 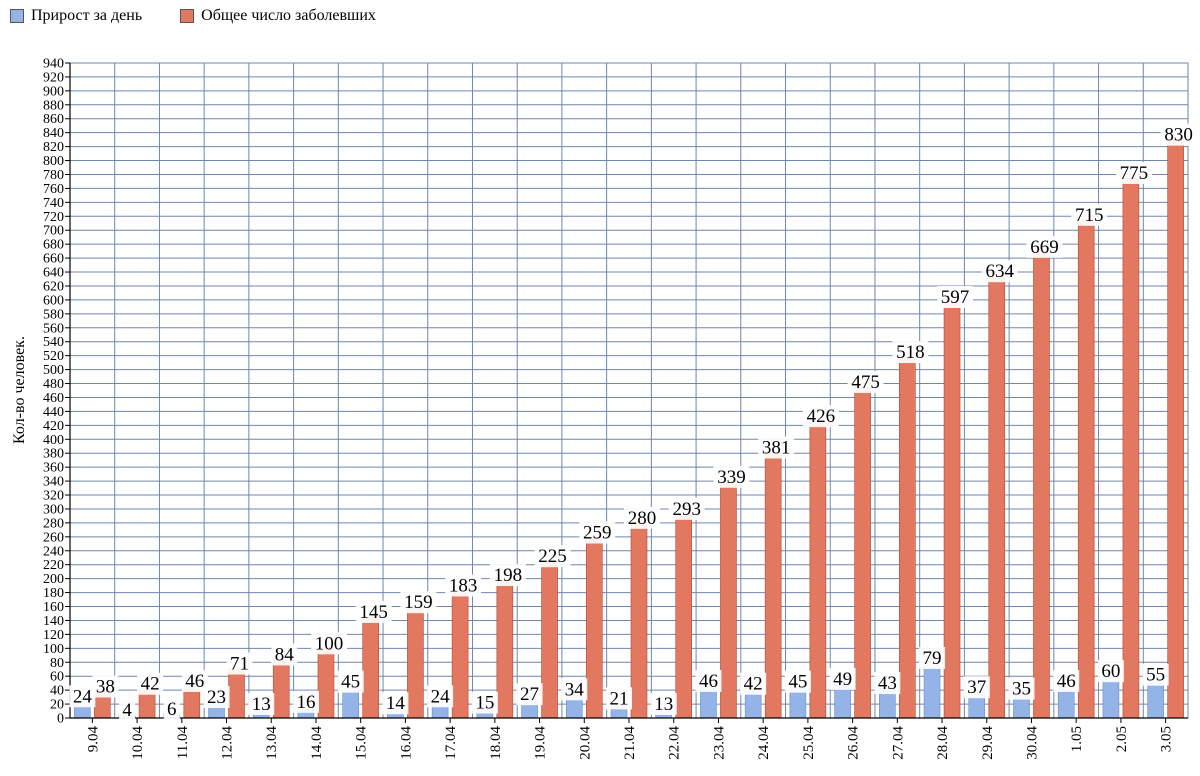 What do you see at coordinates (53, 398) in the screenshot?
I see `y-tick-label: 460` at bounding box center [53, 398].